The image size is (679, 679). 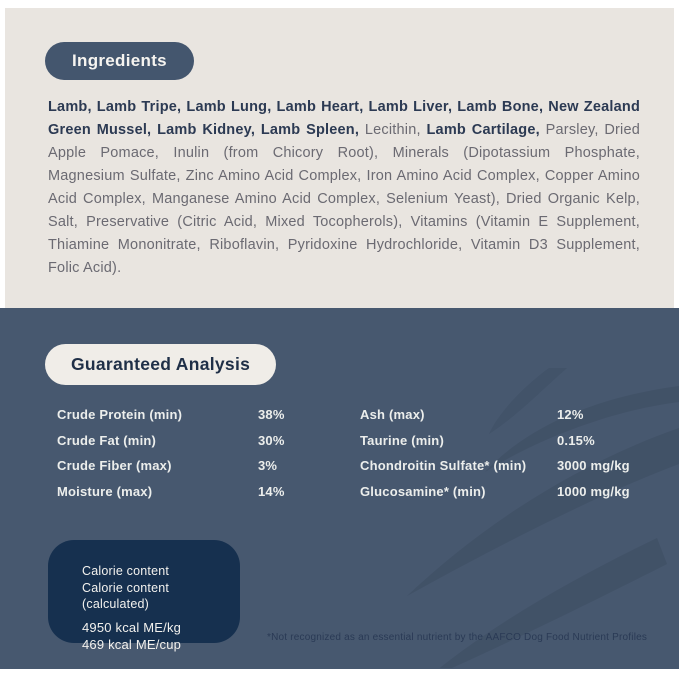 What do you see at coordinates (495, 420) in the screenshot?
I see `table-row: Ash (max) 12%` at bounding box center [495, 420].